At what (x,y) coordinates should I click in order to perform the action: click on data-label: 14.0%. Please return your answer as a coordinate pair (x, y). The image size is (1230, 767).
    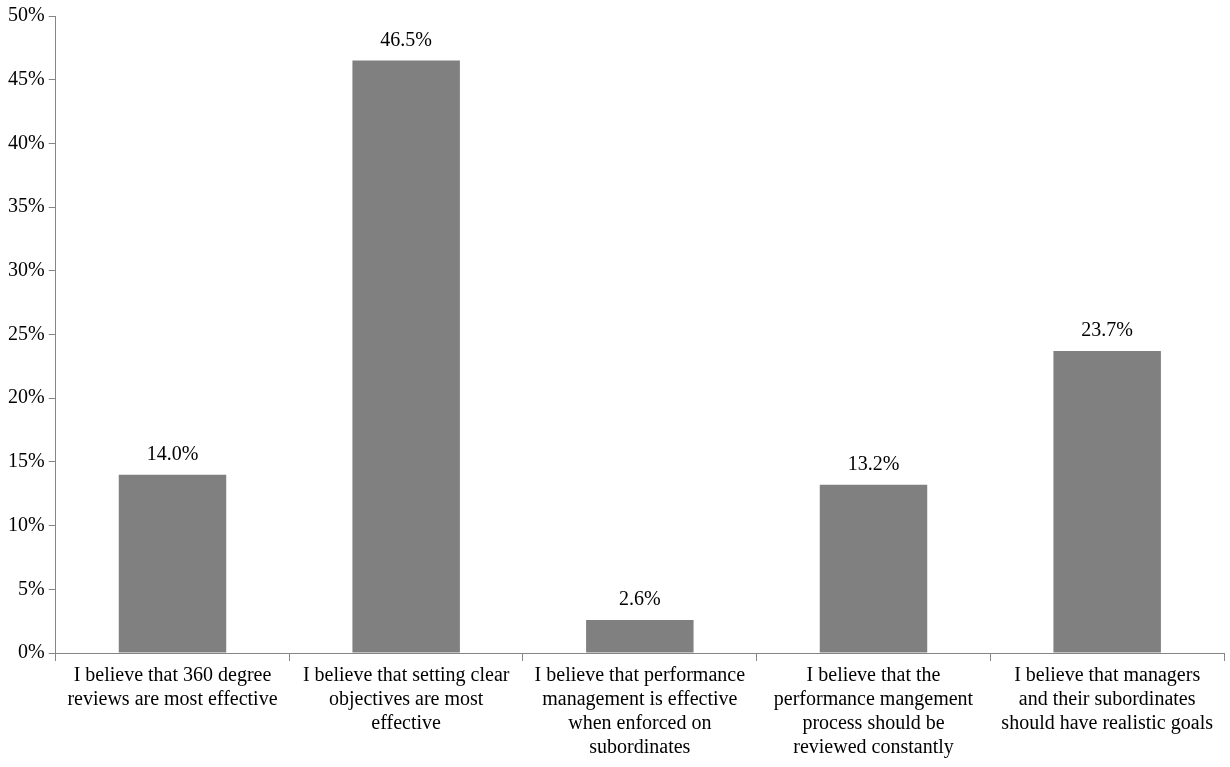
    Looking at the image, I should click on (172, 452).